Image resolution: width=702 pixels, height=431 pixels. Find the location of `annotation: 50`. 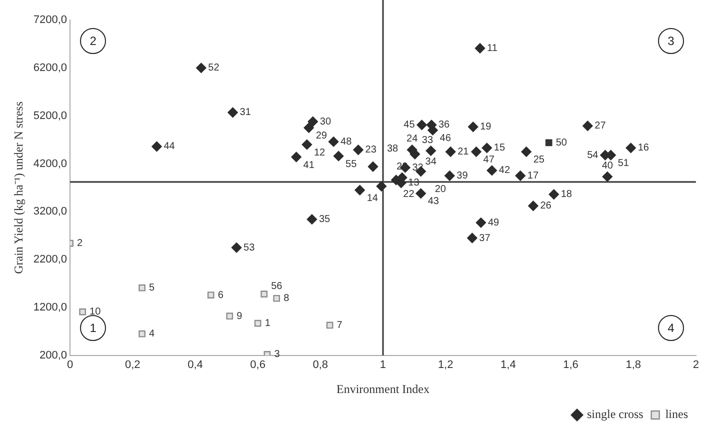

annotation: 50 is located at coordinates (562, 142).